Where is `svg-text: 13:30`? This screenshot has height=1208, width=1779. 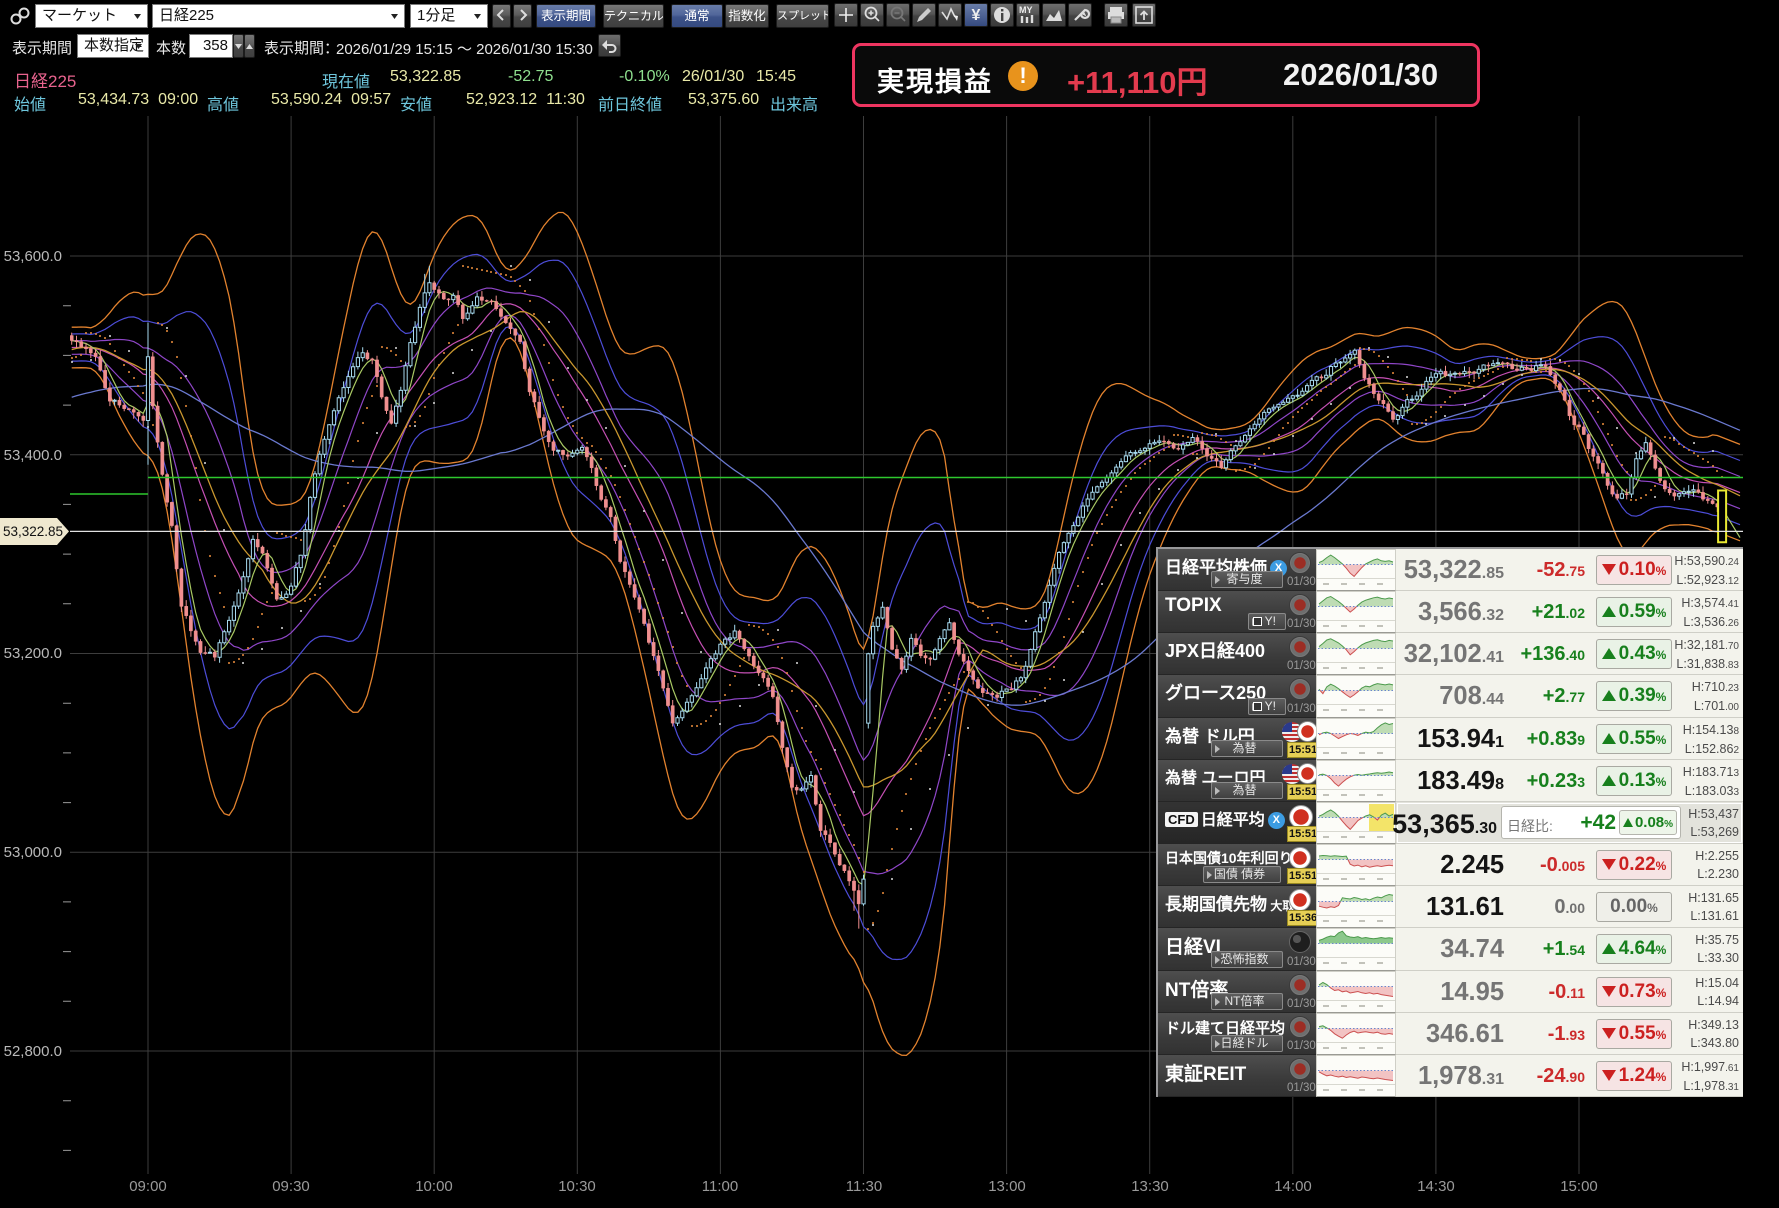 svg-text: 13:30 is located at coordinates (1150, 1186).